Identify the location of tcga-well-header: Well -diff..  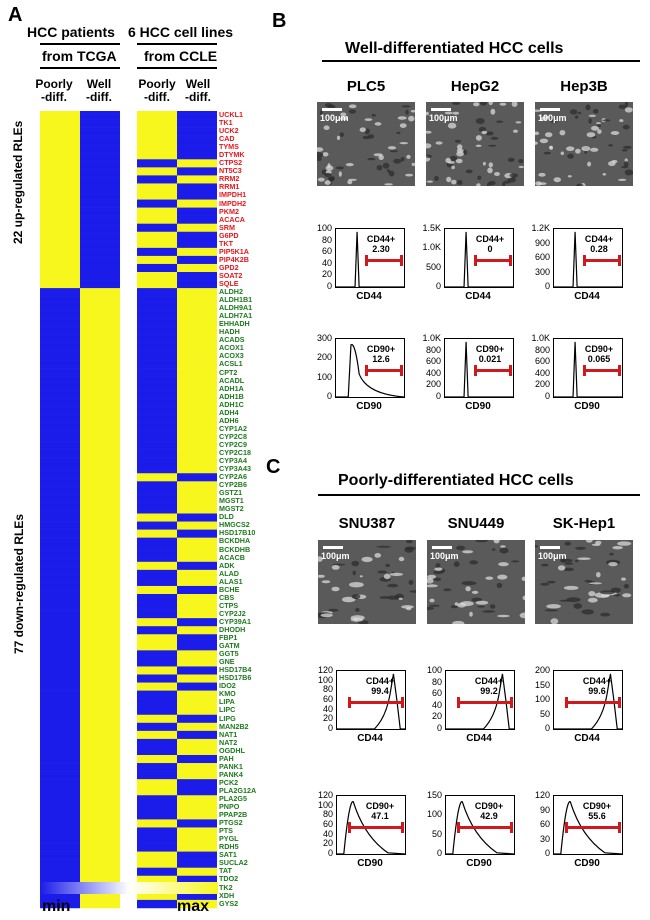
(99, 90).